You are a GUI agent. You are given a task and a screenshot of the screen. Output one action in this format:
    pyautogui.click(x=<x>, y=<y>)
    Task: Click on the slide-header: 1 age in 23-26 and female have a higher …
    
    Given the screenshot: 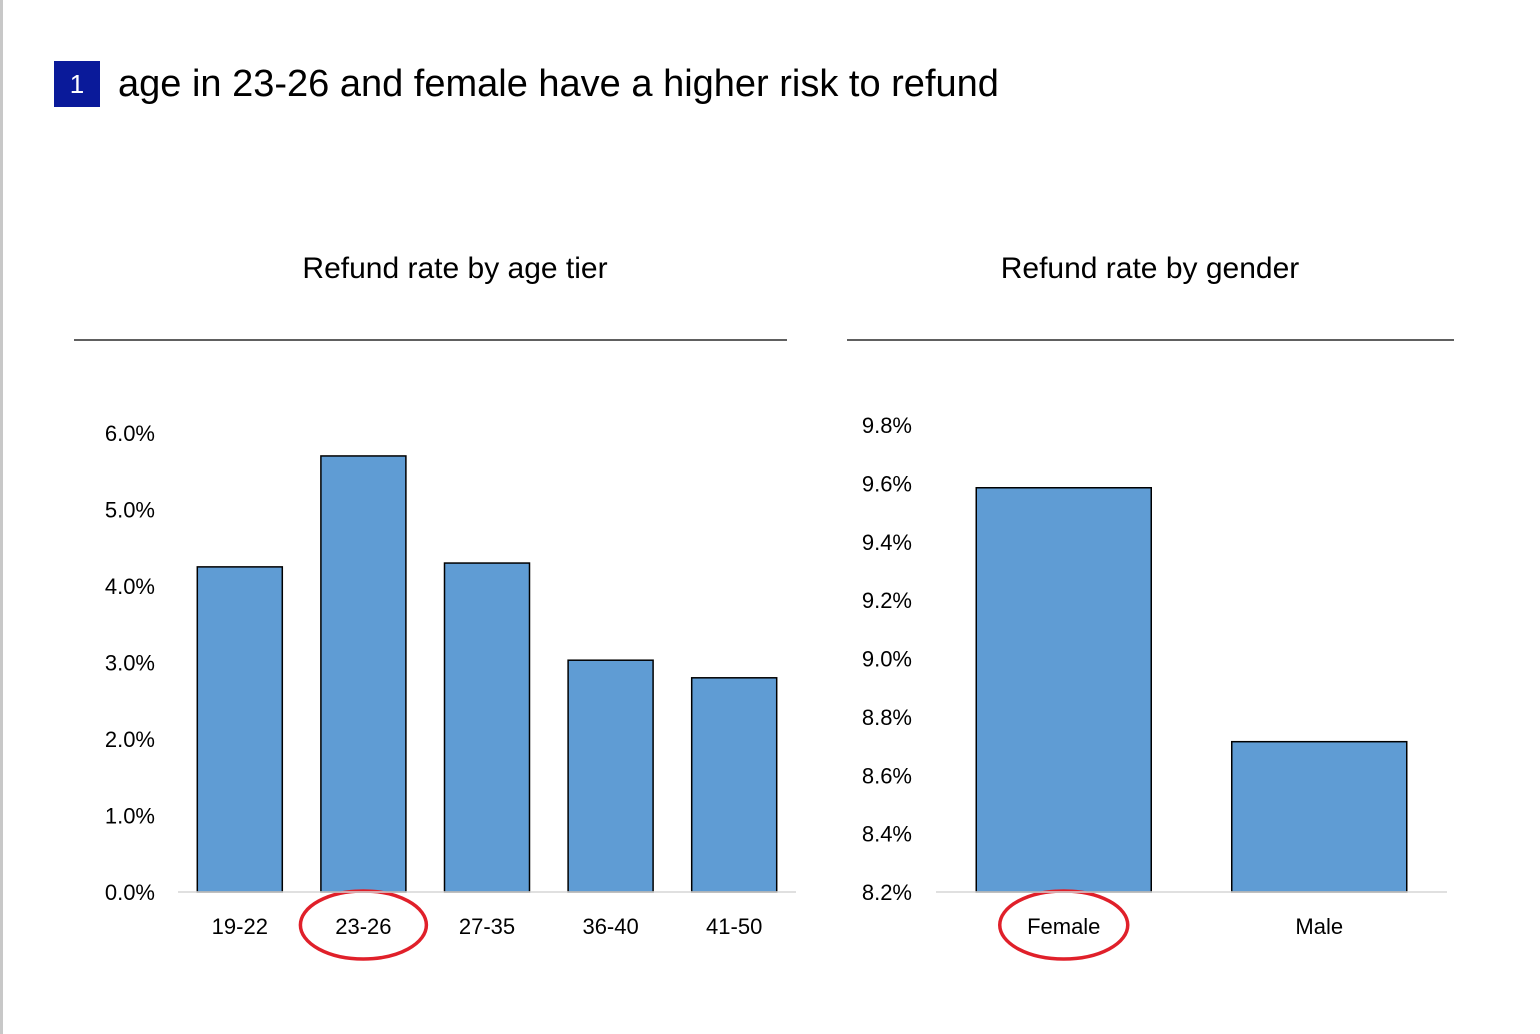 What is the action you would take?
    pyautogui.click(x=526, y=84)
    